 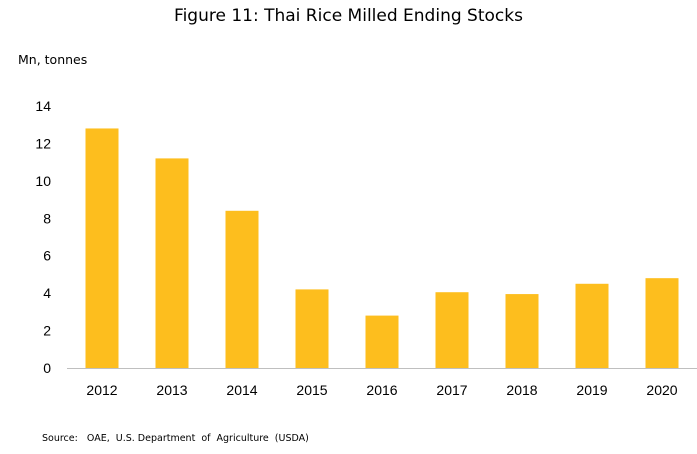 What do you see at coordinates (102, 248) in the screenshot?
I see `bar-2012` at bounding box center [102, 248].